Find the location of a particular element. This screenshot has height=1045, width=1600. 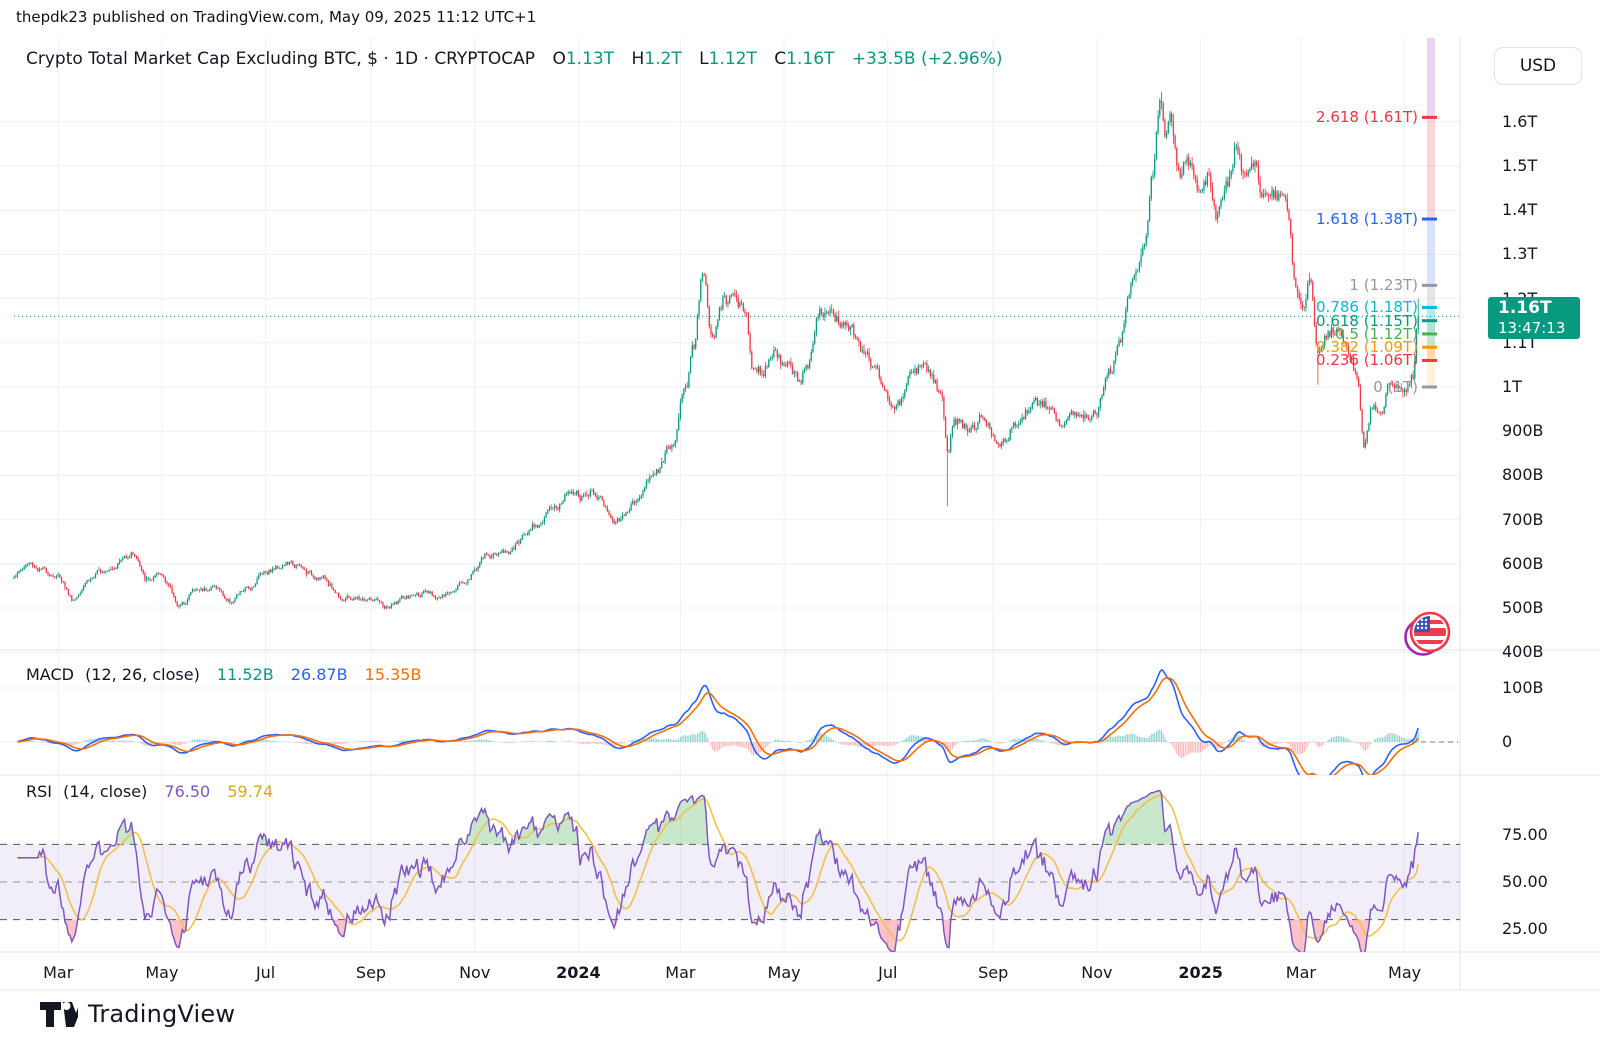

price-axis-label: 400B is located at coordinates (1523, 652).